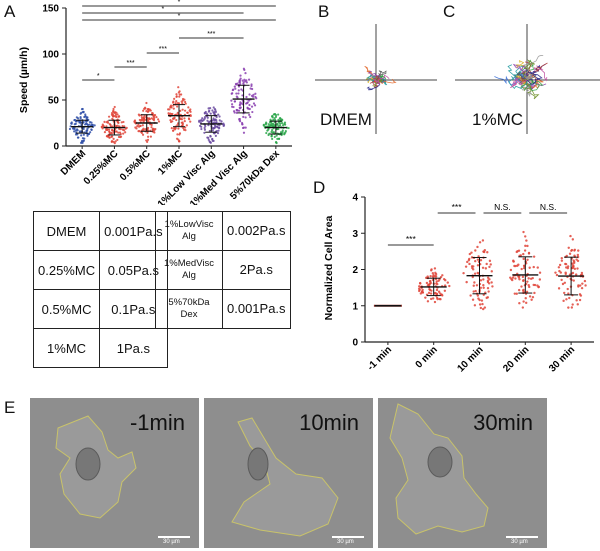 This screenshot has width=600, height=551. I want to click on area-y-axis-label: Normalized Cell Area, so click(329, 268).